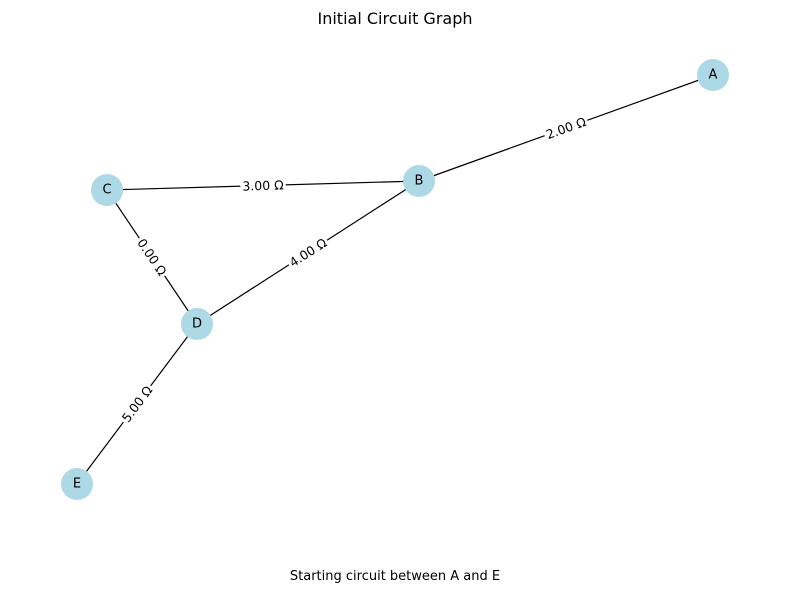 Image resolution: width=790 pixels, height=593 pixels. I want to click on edge-label-group-C-D: 0.00 Ω, so click(152, 257).